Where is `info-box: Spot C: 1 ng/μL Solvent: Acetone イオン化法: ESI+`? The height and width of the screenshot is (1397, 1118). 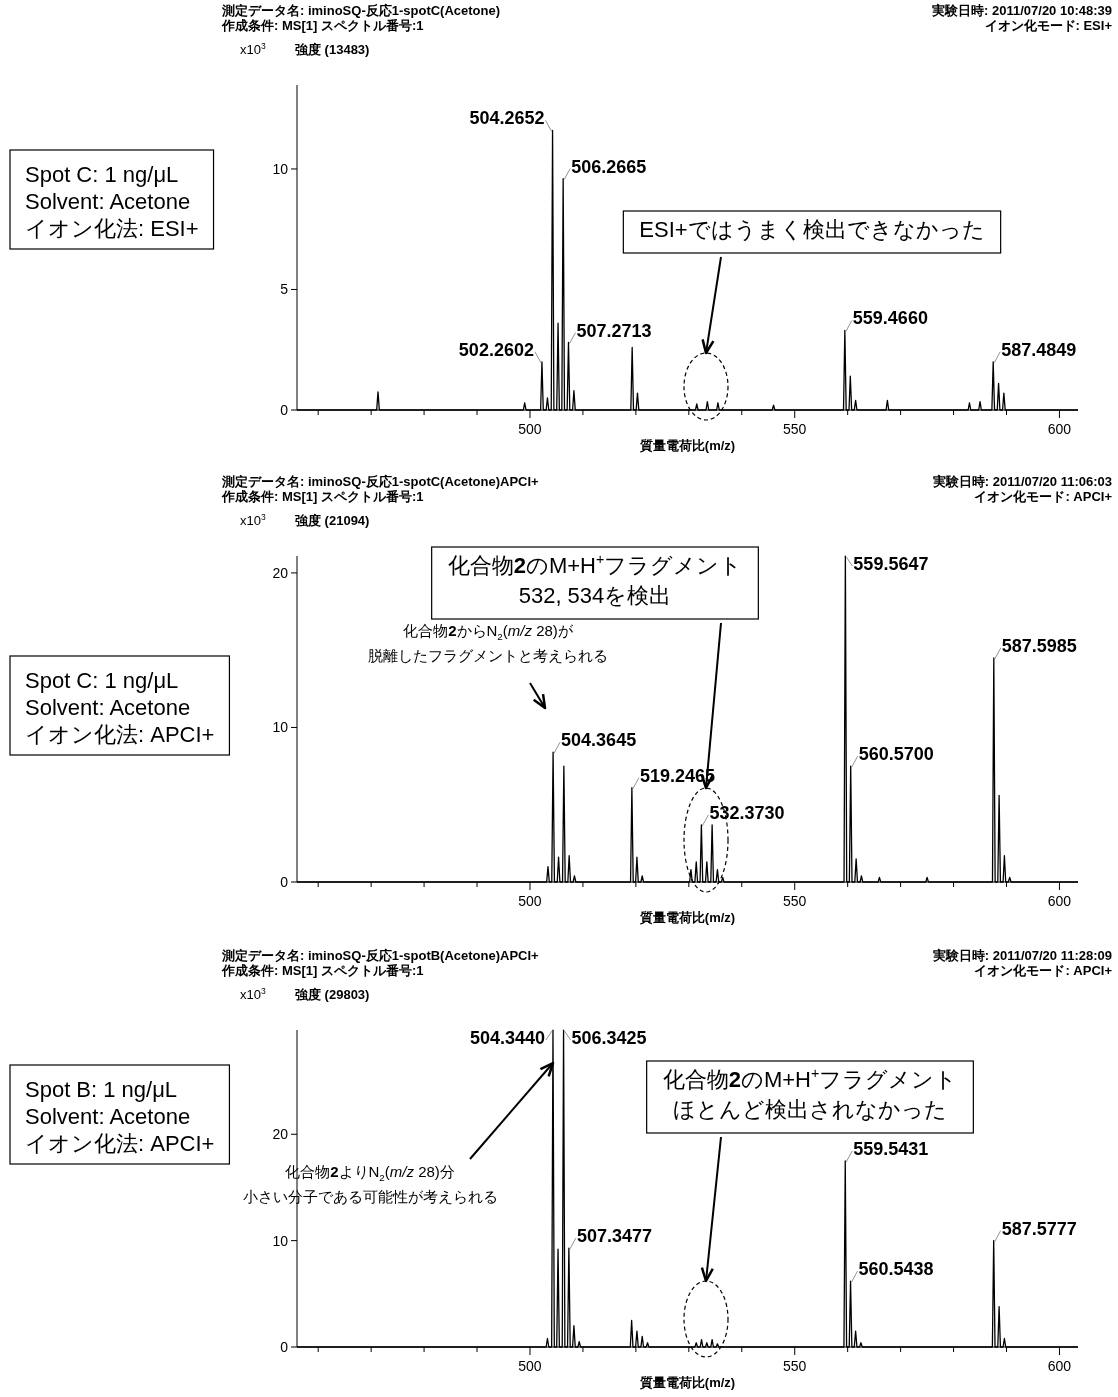 info-box: Spot C: 1 ng/μL Solvent: Acetone イオン化法: ESI+ is located at coordinates (112, 199).